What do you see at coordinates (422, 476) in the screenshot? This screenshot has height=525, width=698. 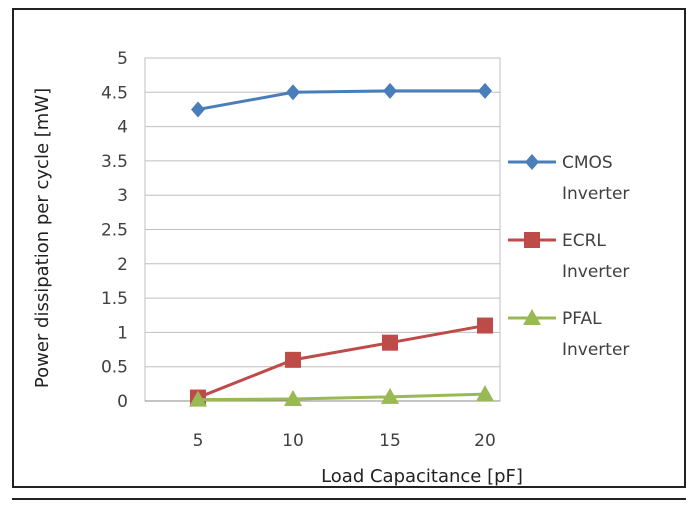 I see `x-axis-title: Load Capacitance [pF]` at bounding box center [422, 476].